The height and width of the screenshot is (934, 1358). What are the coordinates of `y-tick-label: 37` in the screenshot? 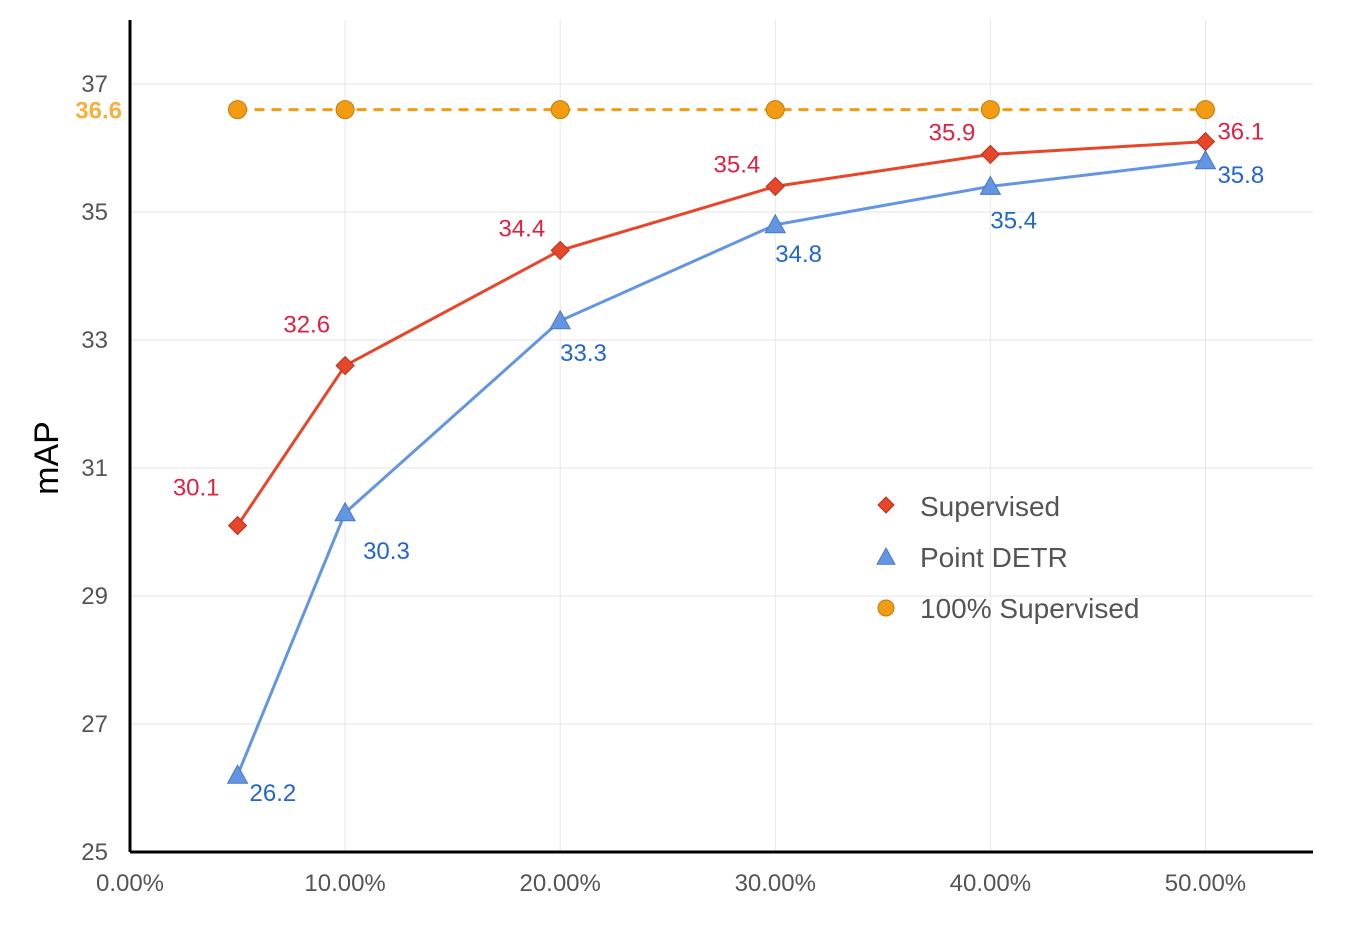 It's located at (94, 84).